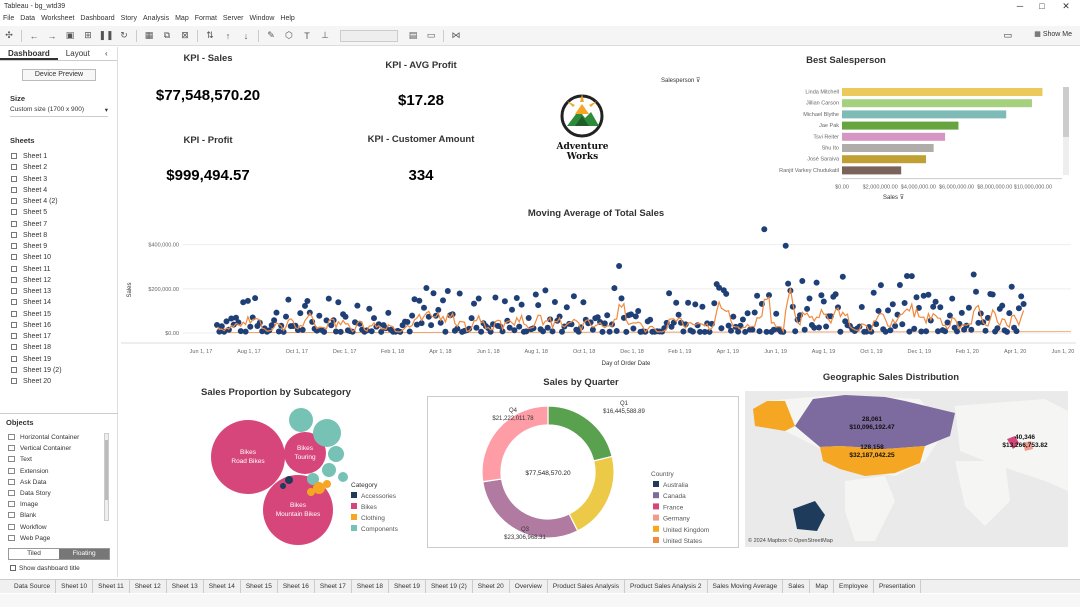 The height and width of the screenshot is (607, 1080). What do you see at coordinates (259, 586) in the screenshot?
I see `sheet-tab: Sheet 15` at bounding box center [259, 586].